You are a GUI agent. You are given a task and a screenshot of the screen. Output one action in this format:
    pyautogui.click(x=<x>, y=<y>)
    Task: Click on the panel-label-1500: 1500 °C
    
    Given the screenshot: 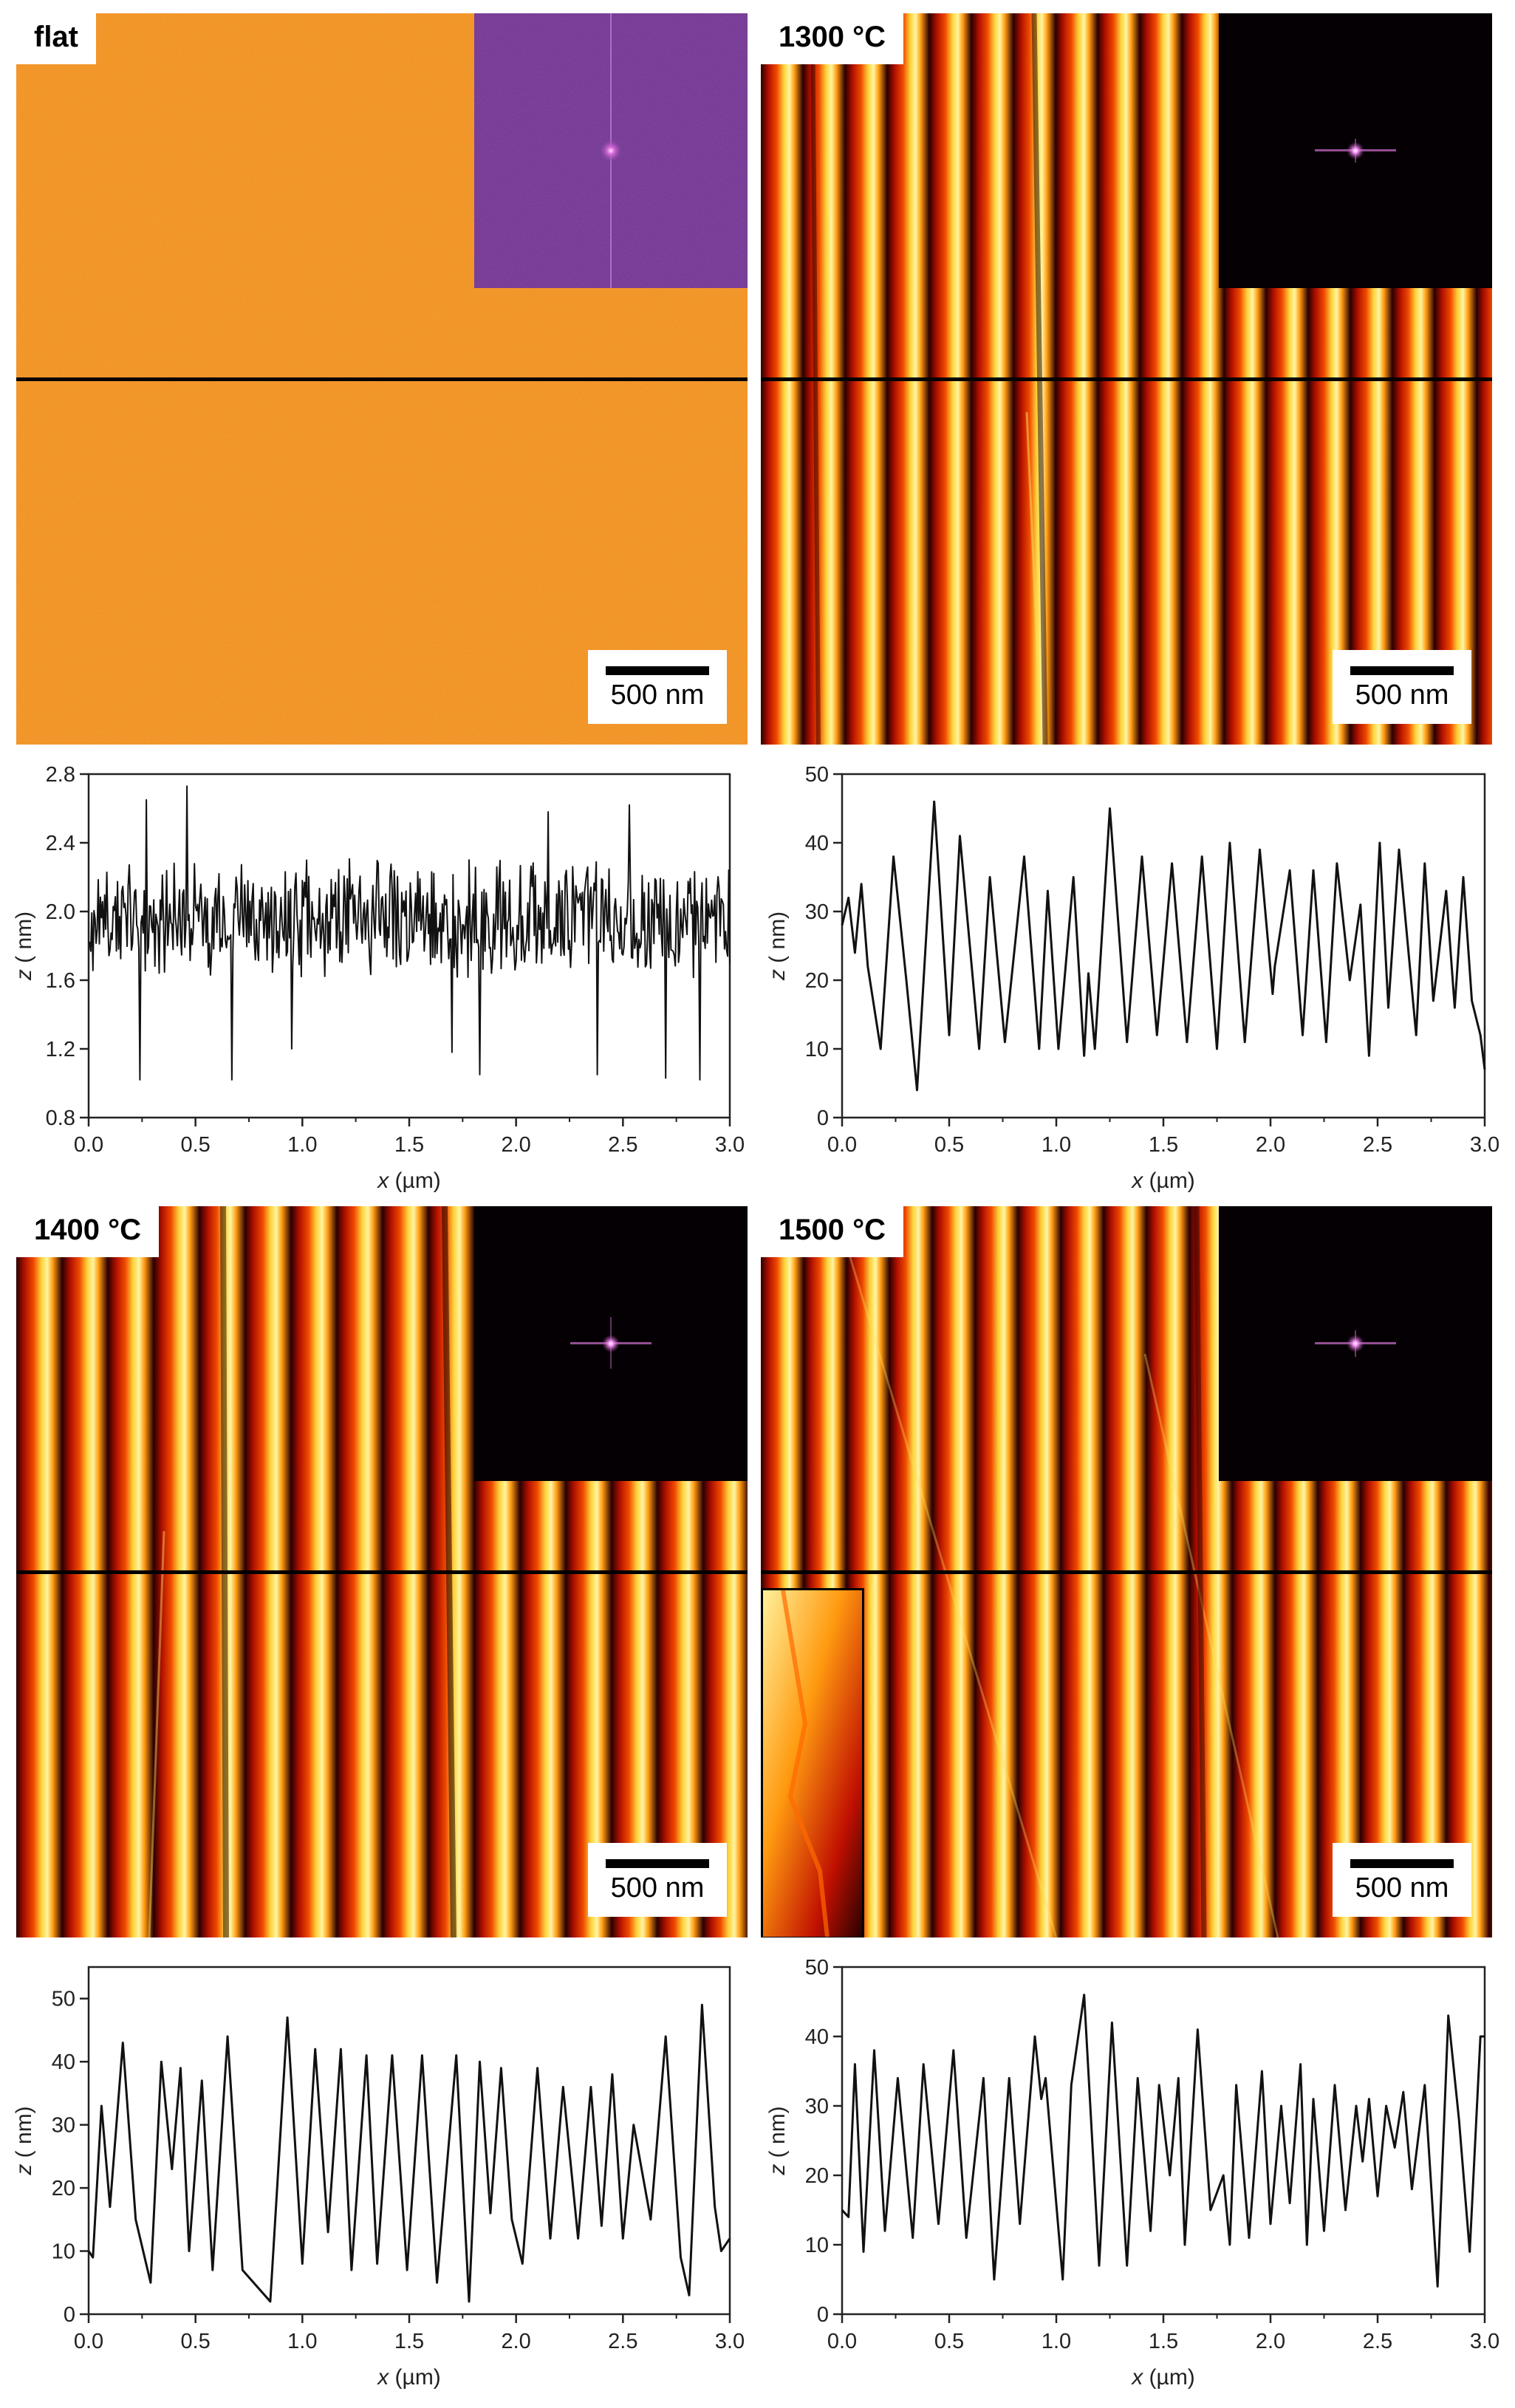 What is the action you would take?
    pyautogui.click(x=832, y=1231)
    